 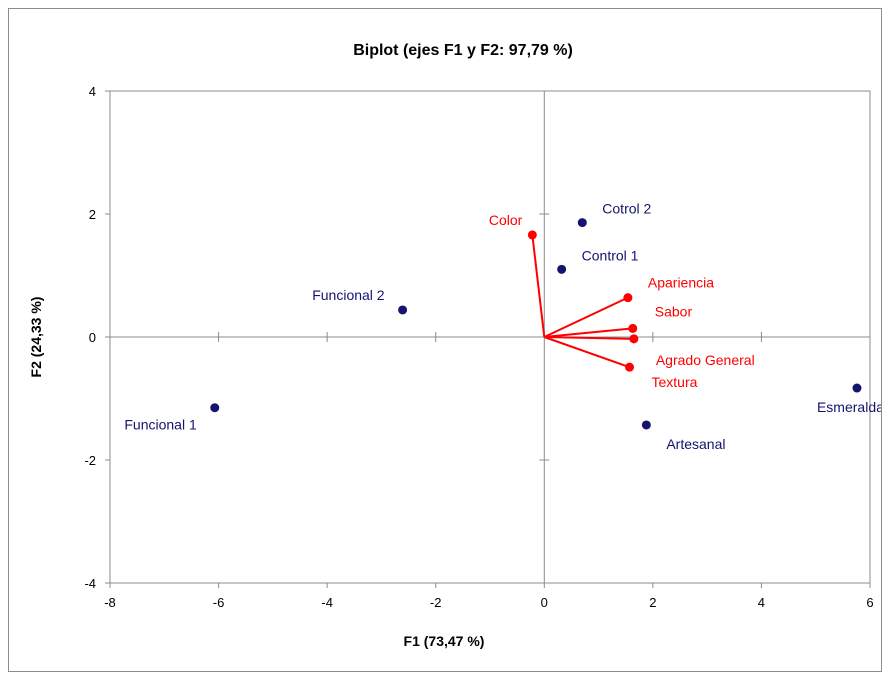 What do you see at coordinates (705, 360) in the screenshot?
I see `variable-label: Agrado General` at bounding box center [705, 360].